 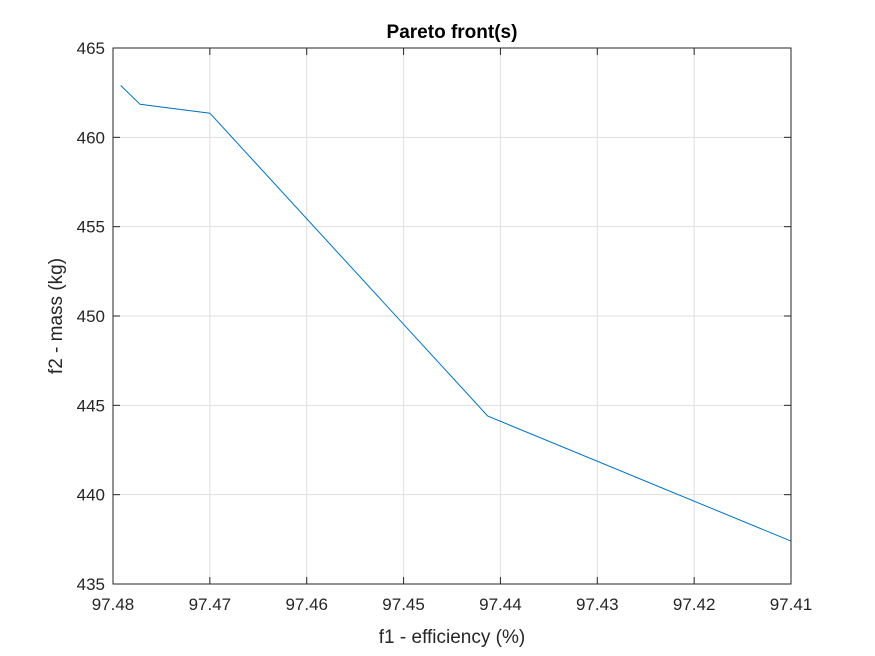 What do you see at coordinates (91, 227) in the screenshot?
I see `y-tick-label: 455` at bounding box center [91, 227].